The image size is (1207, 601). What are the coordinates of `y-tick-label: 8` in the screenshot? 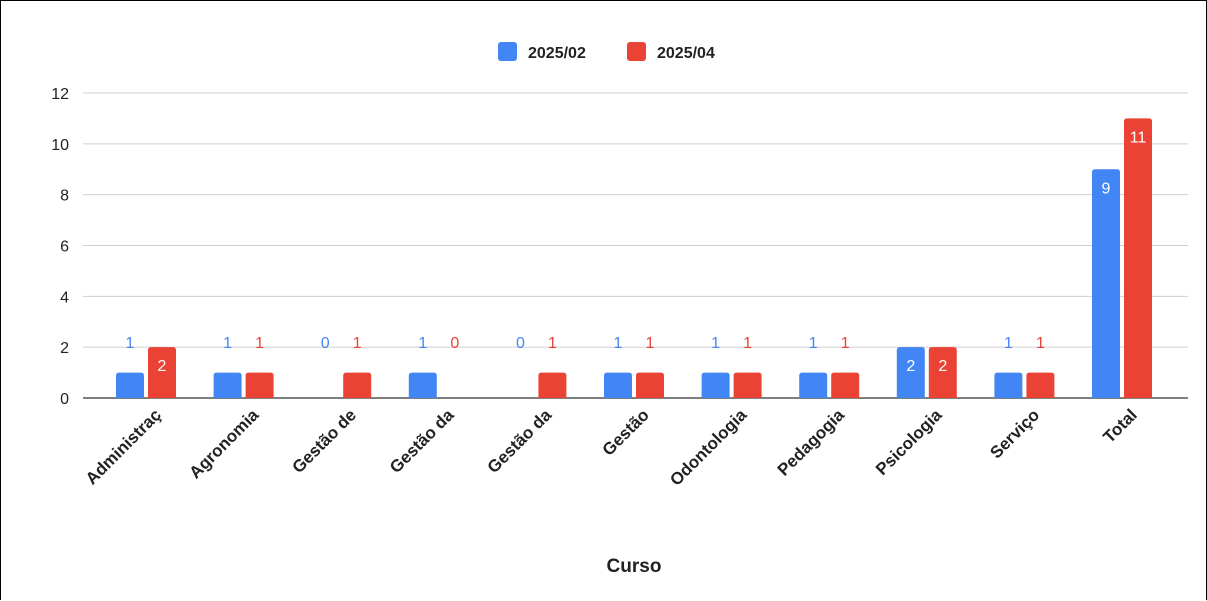 It's located at (64, 196).